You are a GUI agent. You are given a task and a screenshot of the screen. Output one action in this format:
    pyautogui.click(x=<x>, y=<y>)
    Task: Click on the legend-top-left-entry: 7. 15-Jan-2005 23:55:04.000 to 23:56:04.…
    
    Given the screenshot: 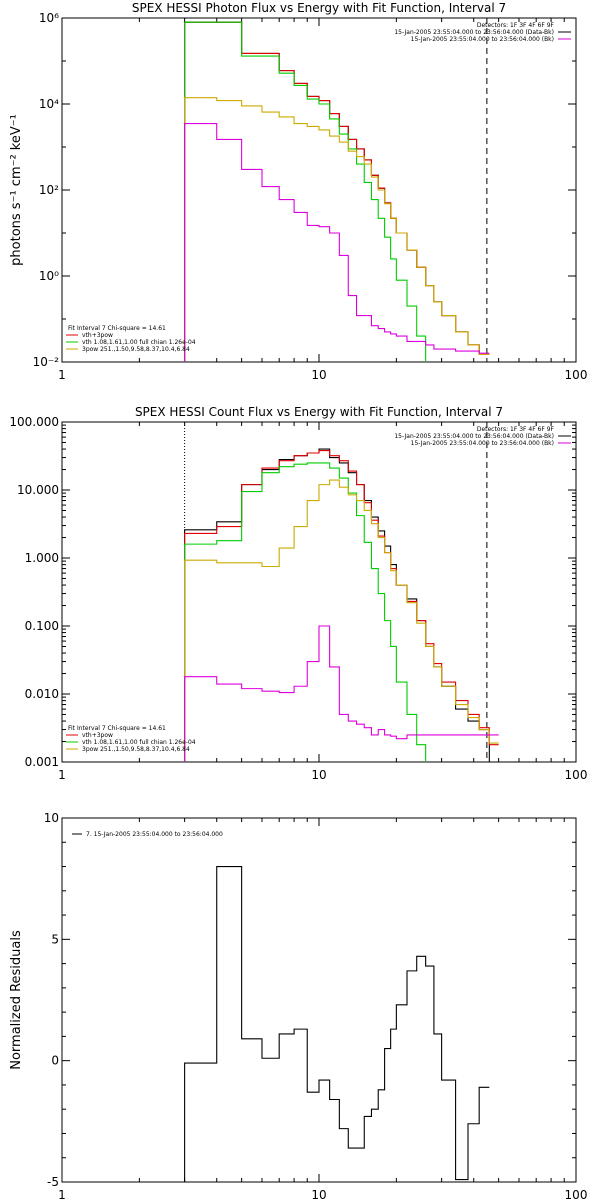 What is the action you would take?
    pyautogui.click(x=154, y=834)
    